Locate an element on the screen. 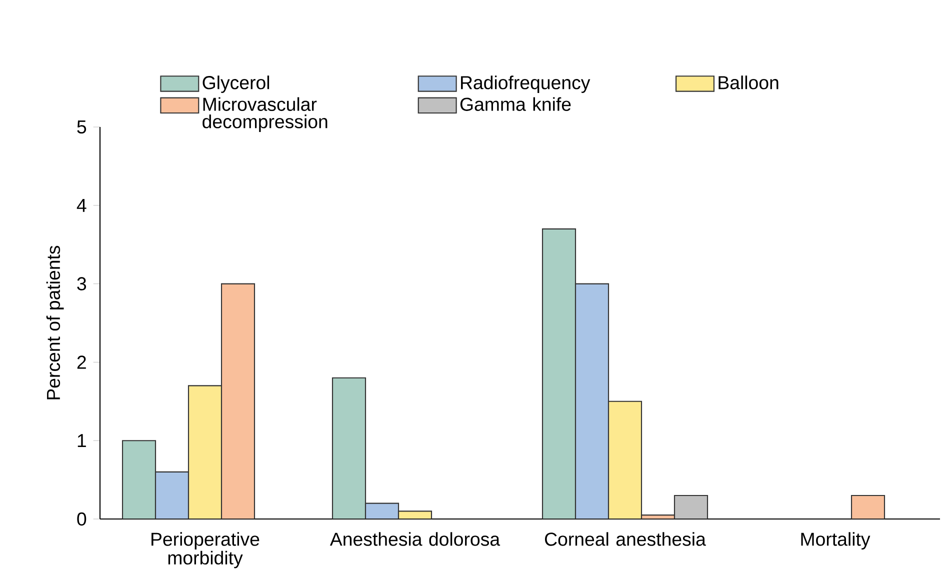  x-tick-label: Anesthesia dolorosa is located at coordinates (415, 539).